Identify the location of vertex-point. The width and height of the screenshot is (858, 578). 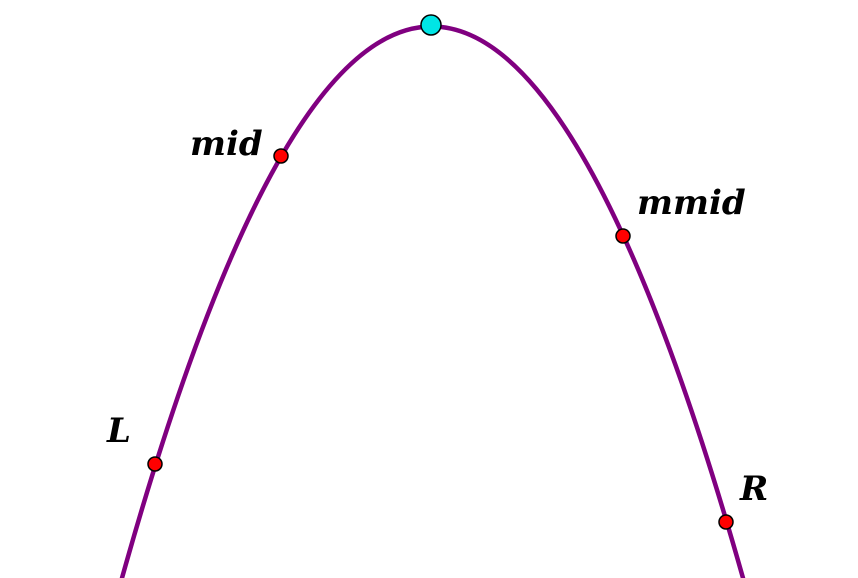
(431, 25).